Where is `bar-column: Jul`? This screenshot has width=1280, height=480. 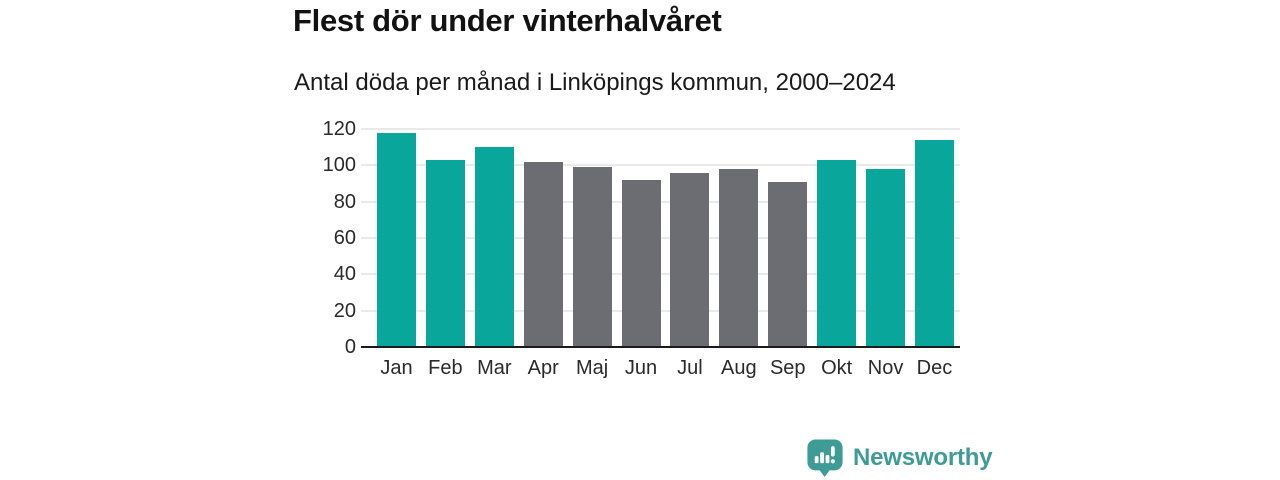
bar-column: Jul is located at coordinates (690, 254).